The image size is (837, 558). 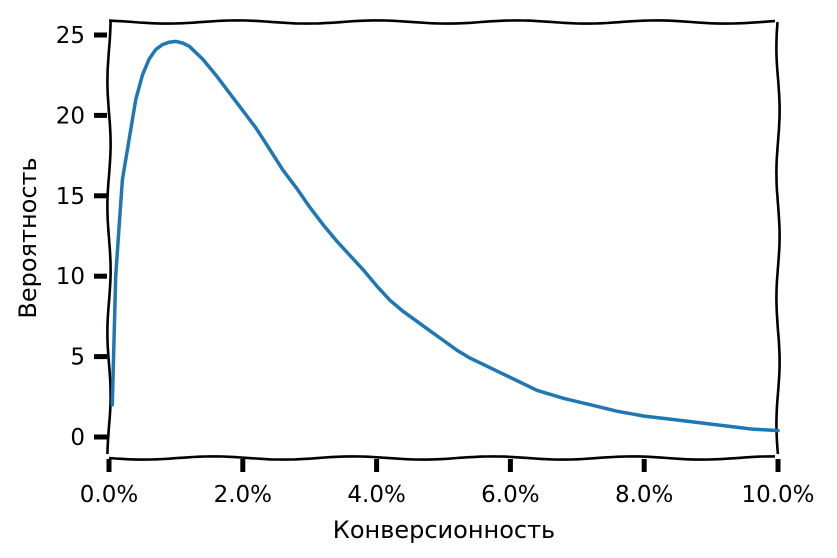 What do you see at coordinates (444, 530) in the screenshot?
I see `x-axis-label: Конверсионность` at bounding box center [444, 530].